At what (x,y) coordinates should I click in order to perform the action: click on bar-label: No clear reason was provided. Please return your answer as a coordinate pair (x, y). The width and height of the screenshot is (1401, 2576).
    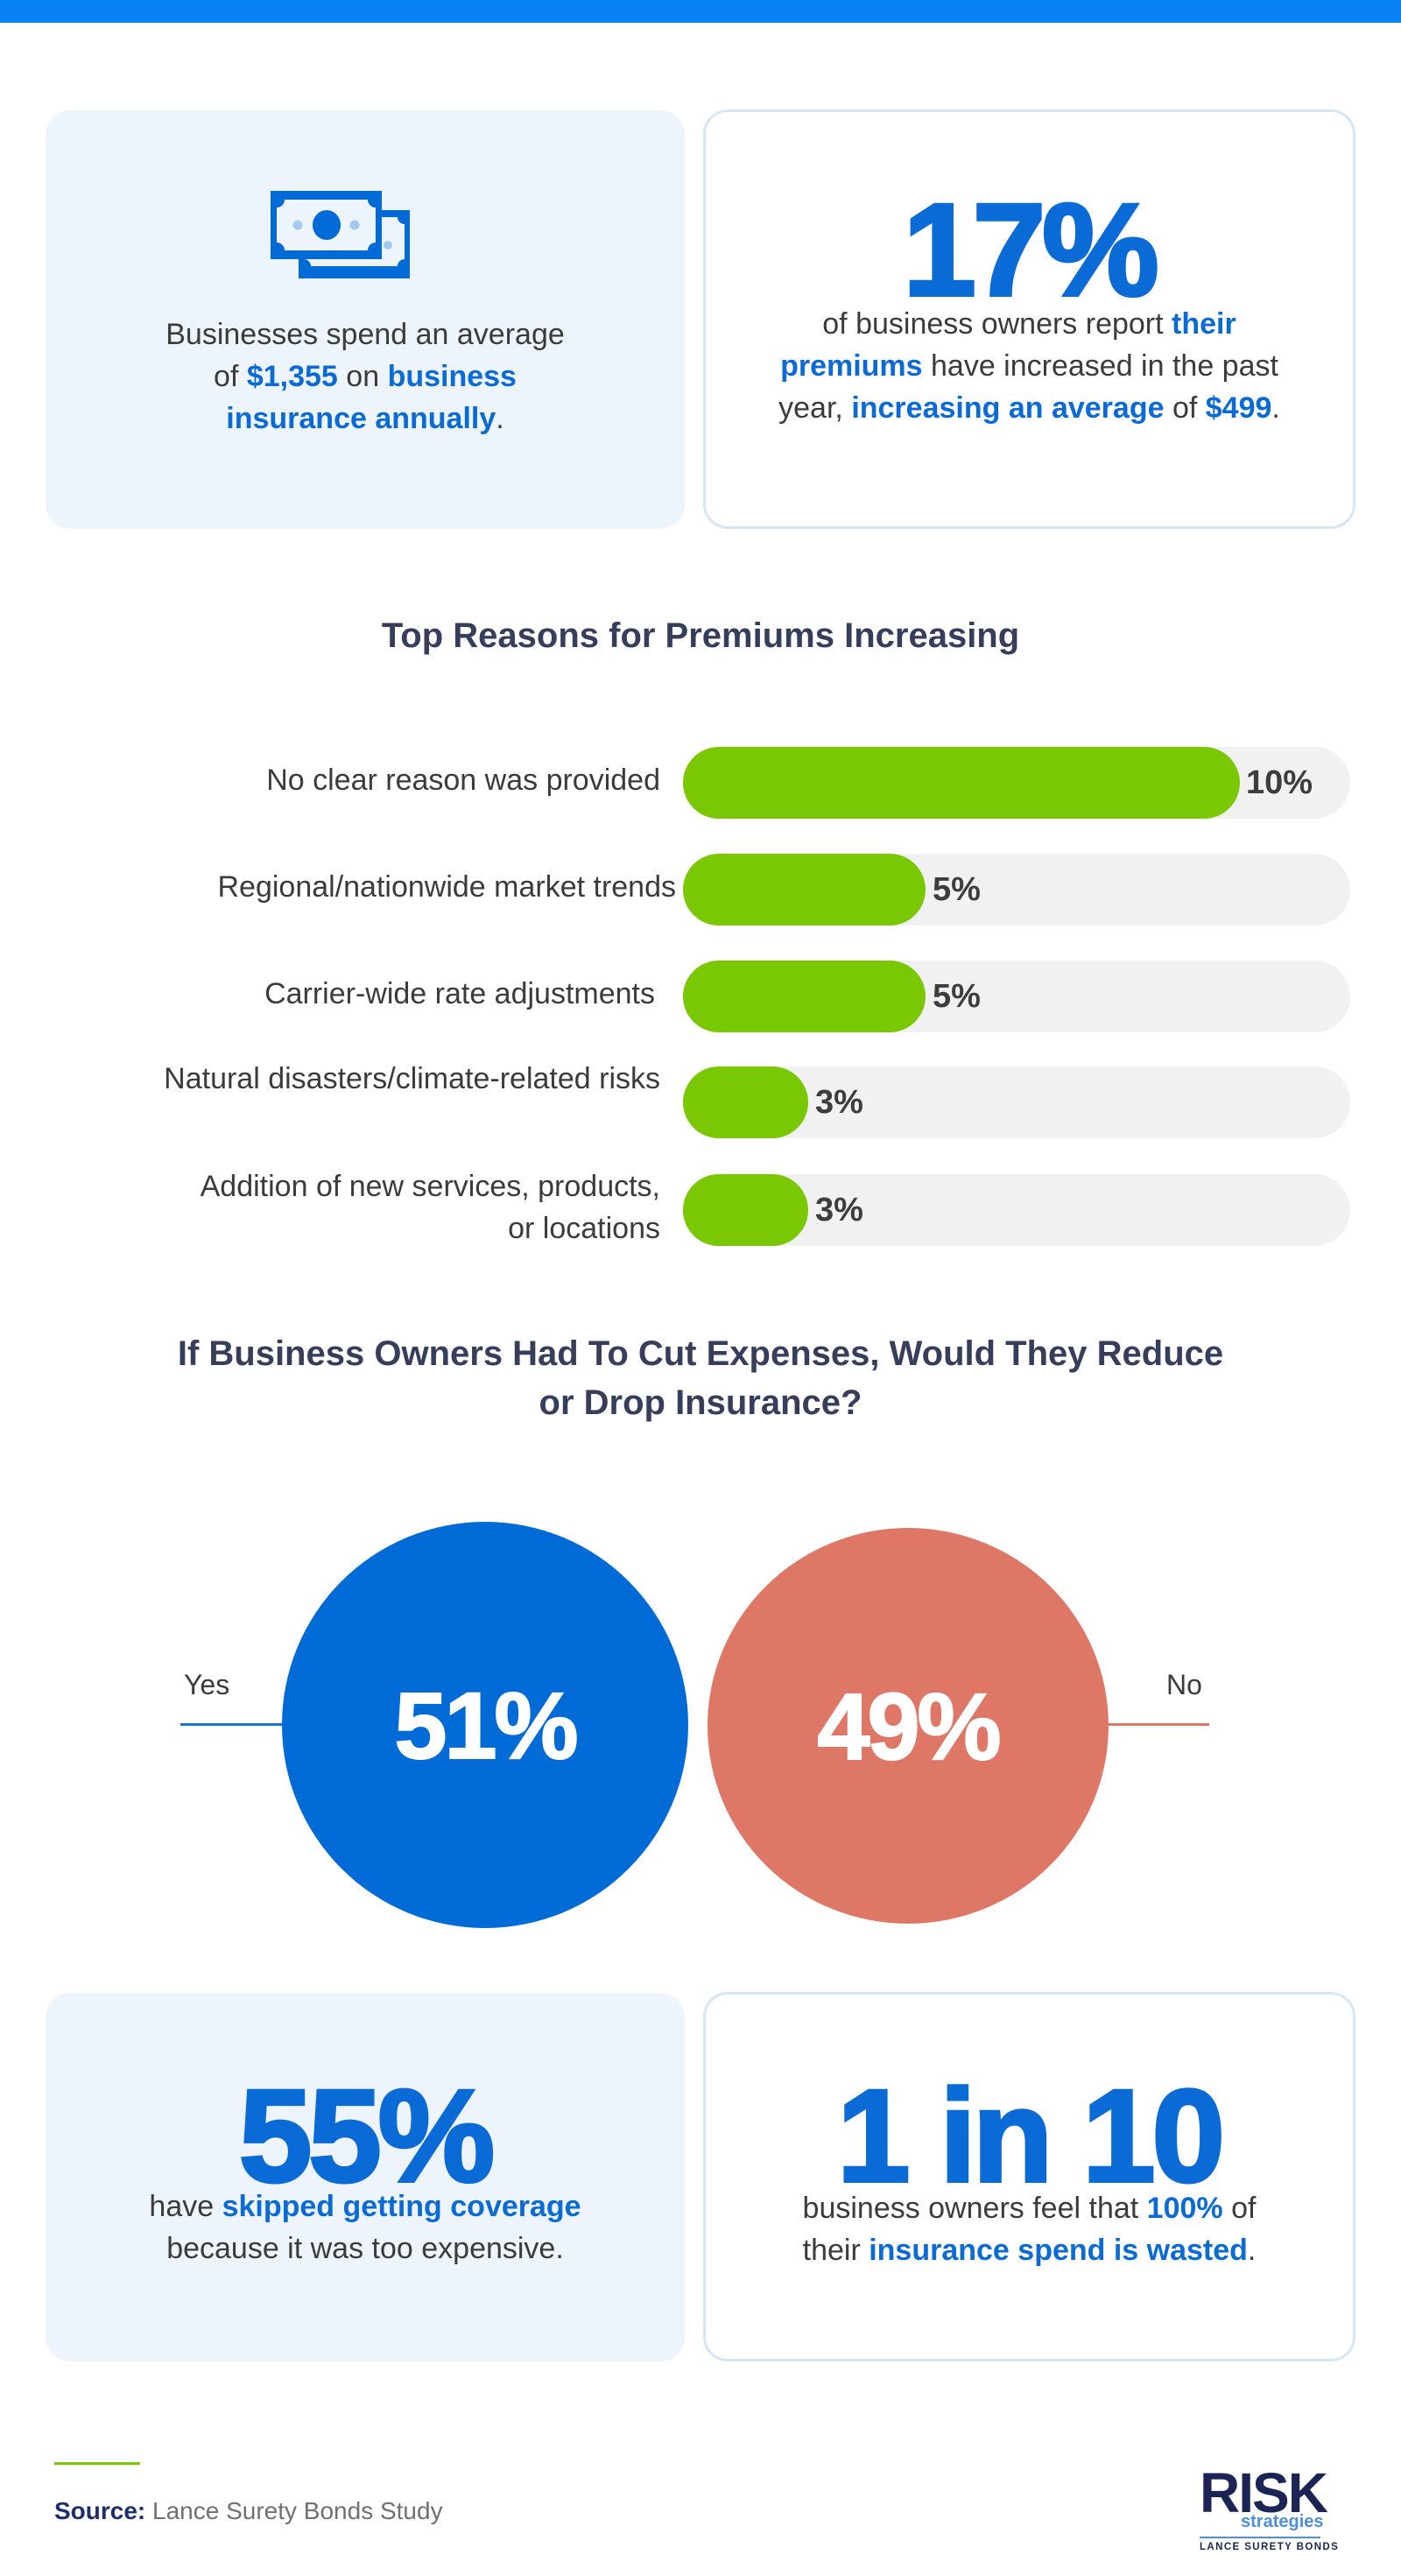
    Looking at the image, I should click on (463, 780).